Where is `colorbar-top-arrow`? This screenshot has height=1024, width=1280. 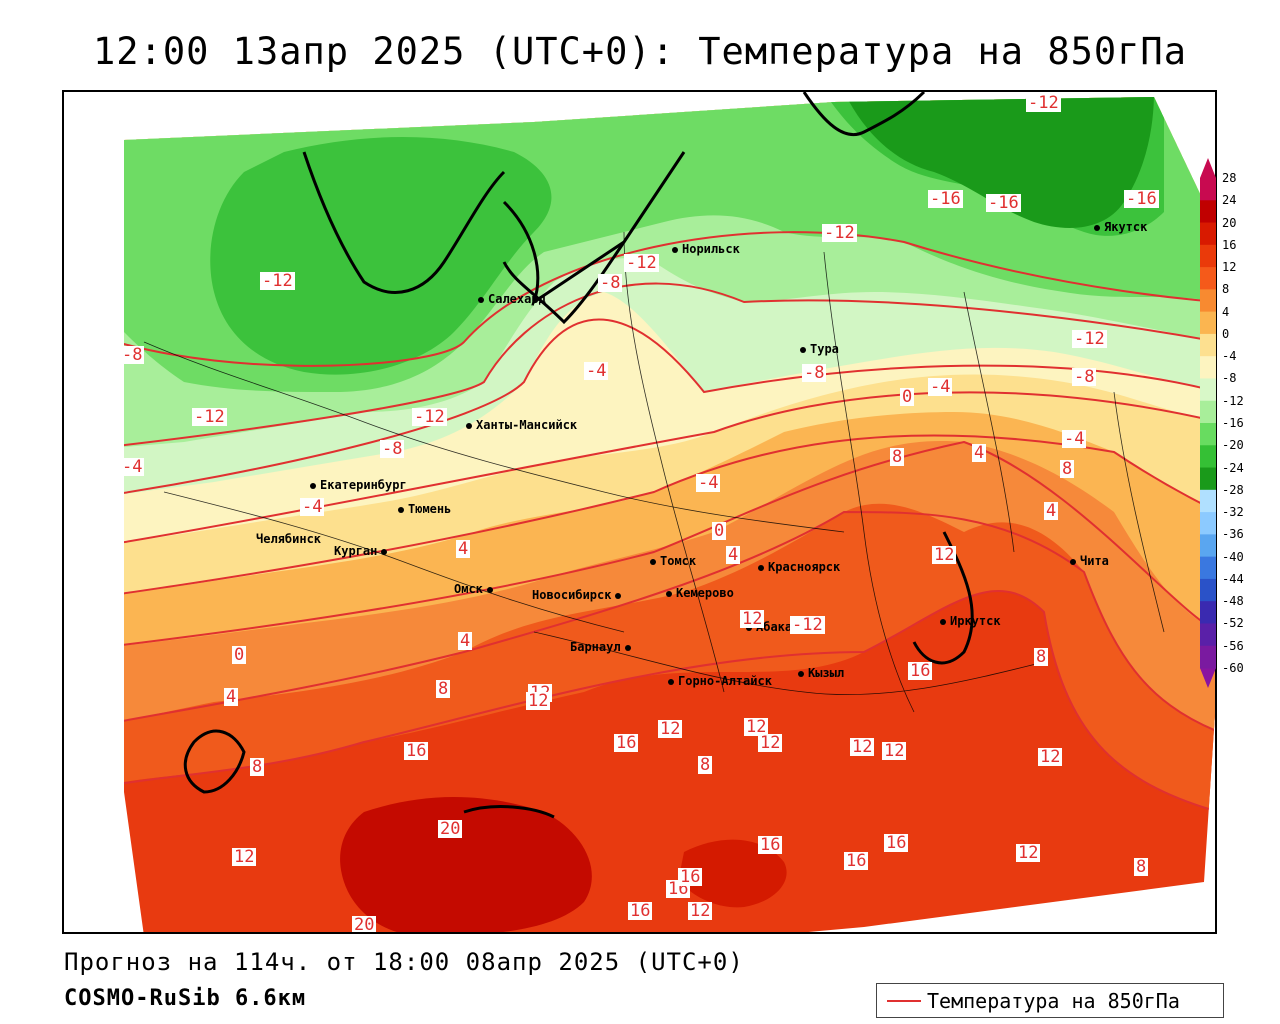 colorbar-top-arrow is located at coordinates (1208, 168).